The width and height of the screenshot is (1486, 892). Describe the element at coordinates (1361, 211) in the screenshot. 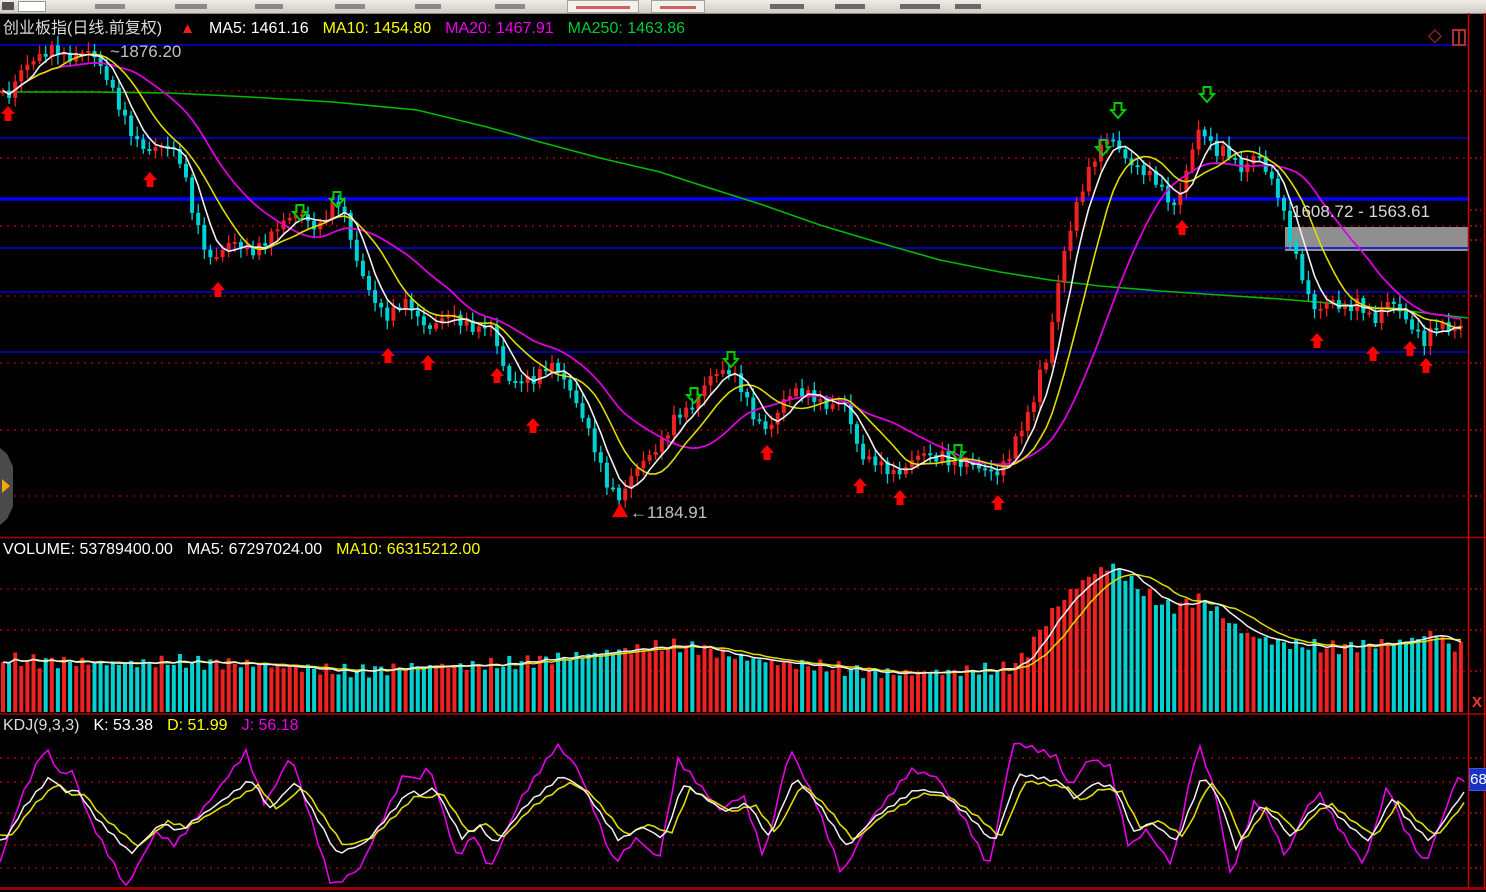

I see `range-band-label: 1608.72 - 1563.61` at that location.